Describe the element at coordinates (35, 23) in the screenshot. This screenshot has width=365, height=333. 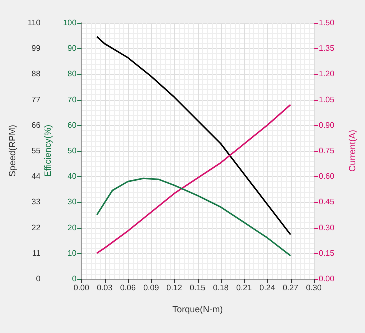
I see `y-tick-label: 110` at that location.